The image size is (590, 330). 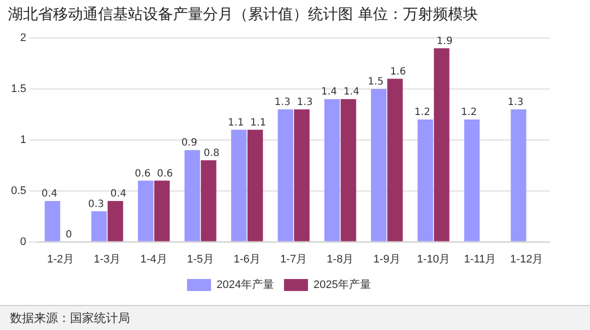 I want to click on y-tick-label: 2, so click(x=23, y=38).